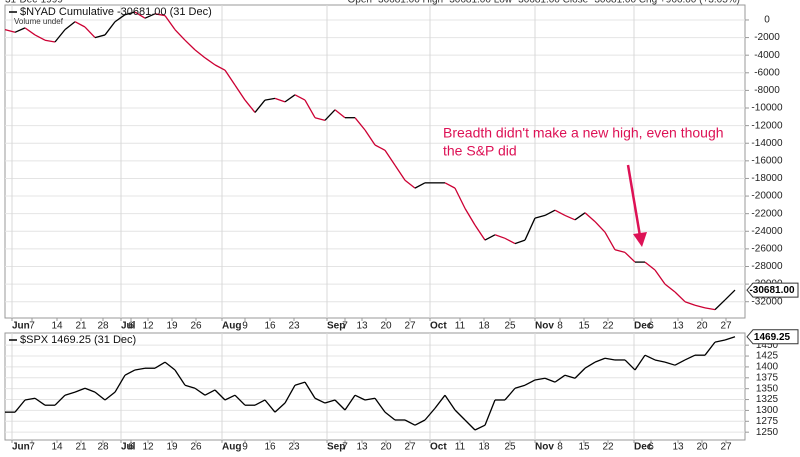  I want to click on y-tick-label: -24000, so click(767, 231).